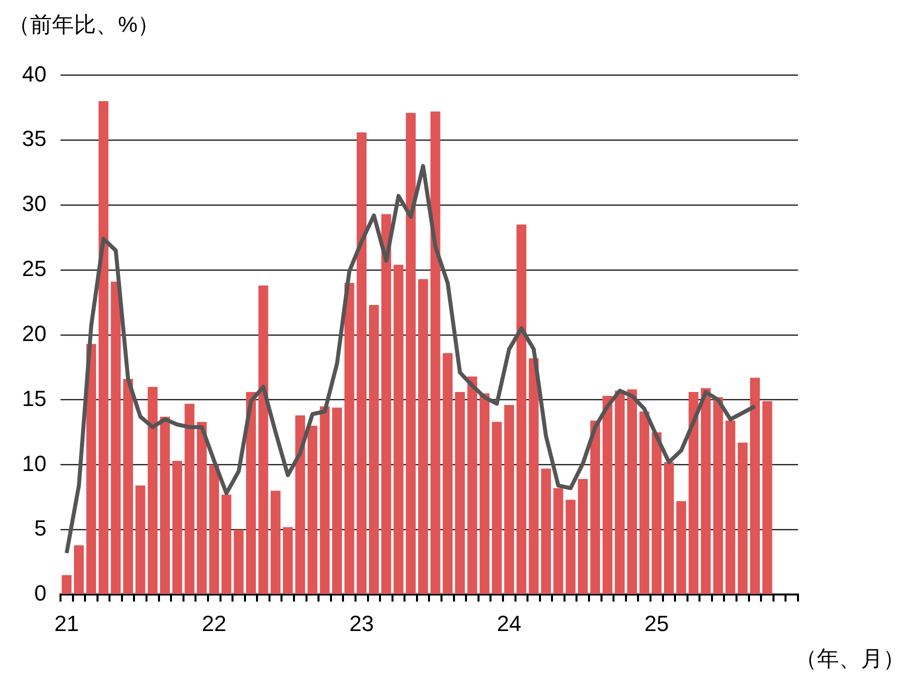 The height and width of the screenshot is (680, 913). What do you see at coordinates (34, 269) in the screenshot?
I see `y-tick-label: 25` at bounding box center [34, 269].